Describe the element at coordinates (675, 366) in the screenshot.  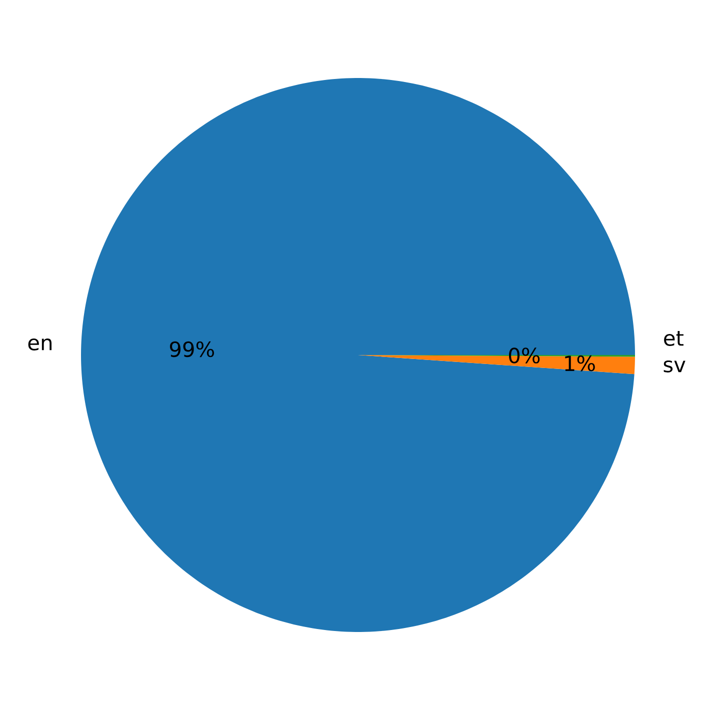
I see `slice-label: sv` at that location.